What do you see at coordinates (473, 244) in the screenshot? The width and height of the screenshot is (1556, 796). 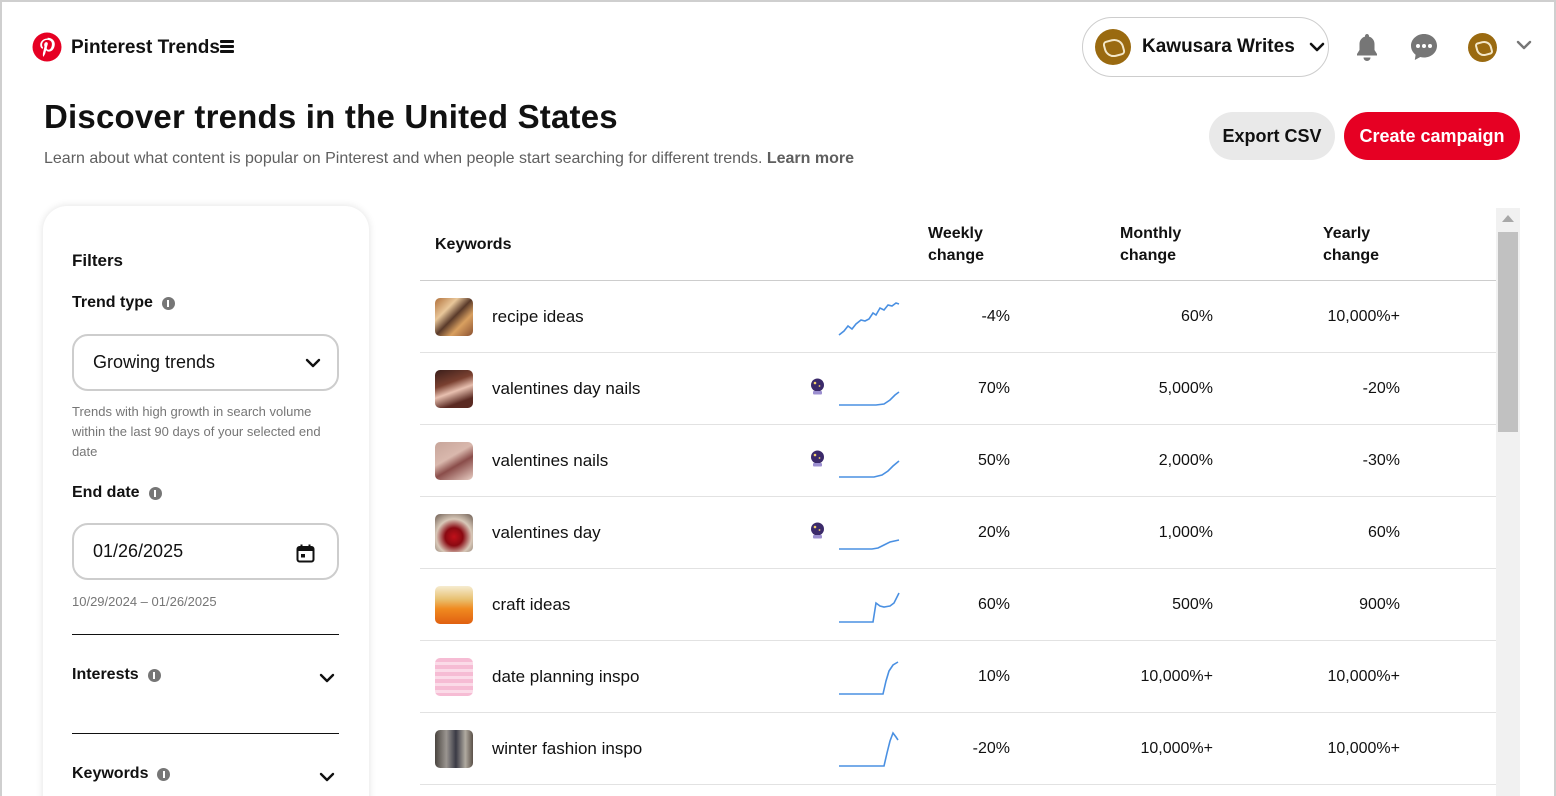 I see `col-keywords: Keywords` at bounding box center [473, 244].